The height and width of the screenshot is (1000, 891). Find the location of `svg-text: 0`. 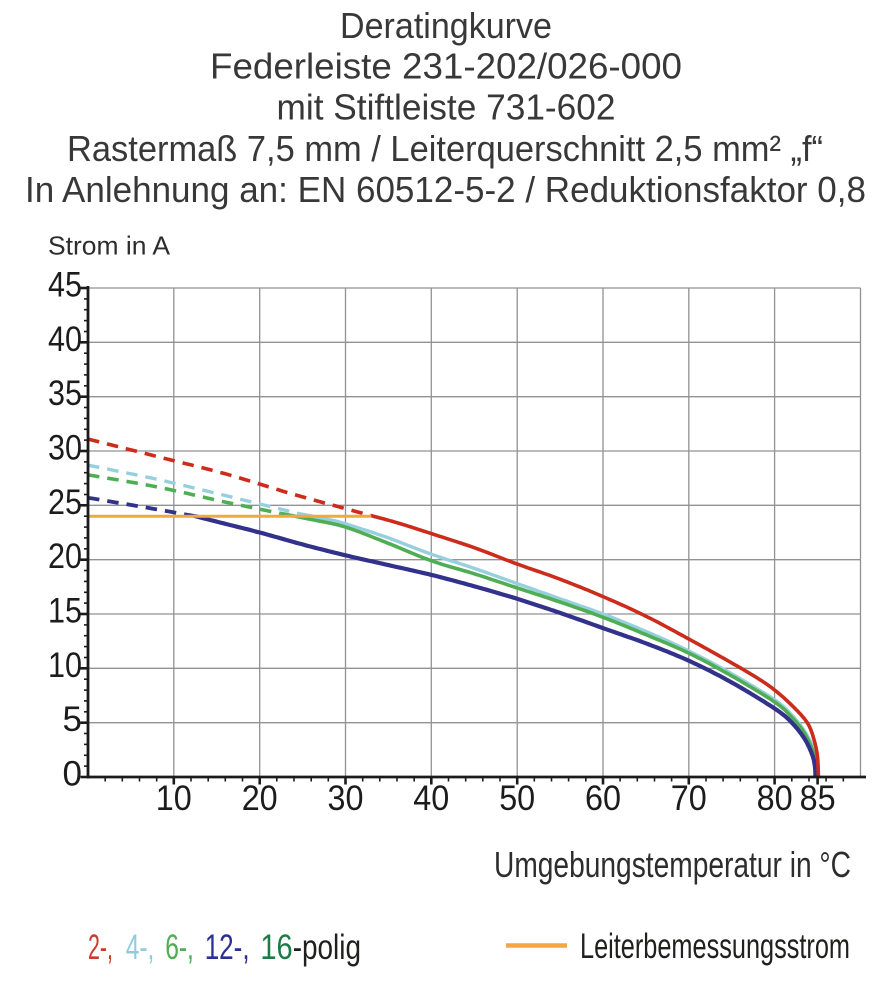

svg-text: 0 is located at coordinates (72, 774).